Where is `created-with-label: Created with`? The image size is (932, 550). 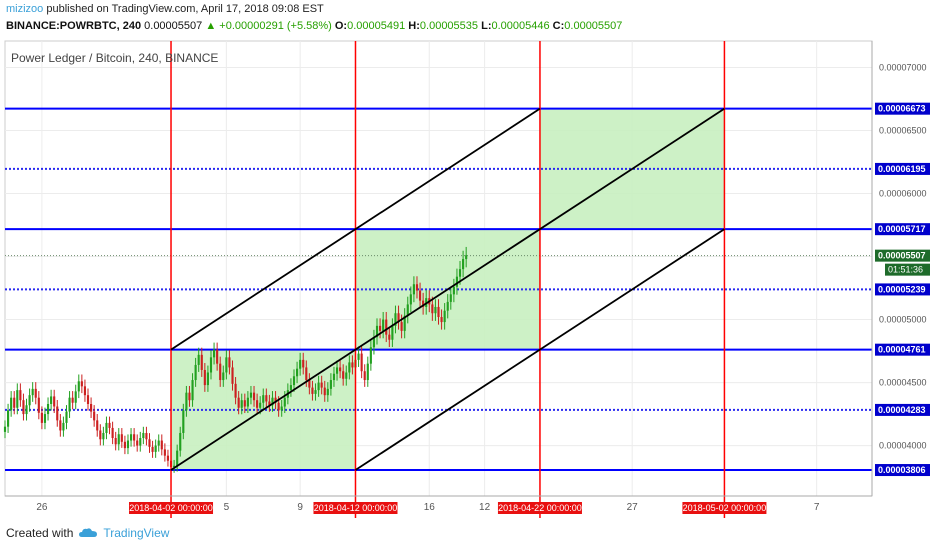
created-with-label: Created with is located at coordinates (40, 533).